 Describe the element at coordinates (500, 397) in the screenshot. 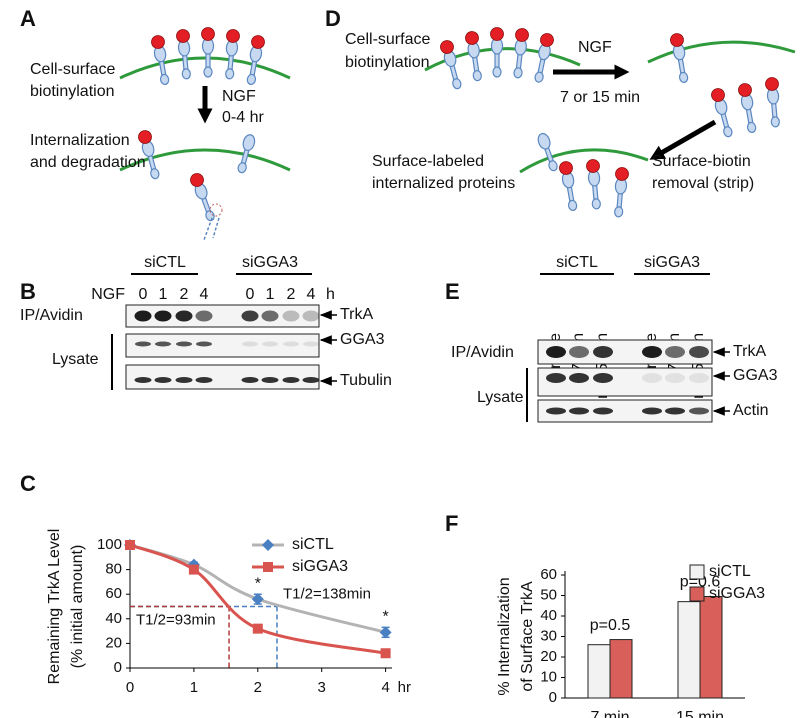

I see `row-label: Lysate` at that location.